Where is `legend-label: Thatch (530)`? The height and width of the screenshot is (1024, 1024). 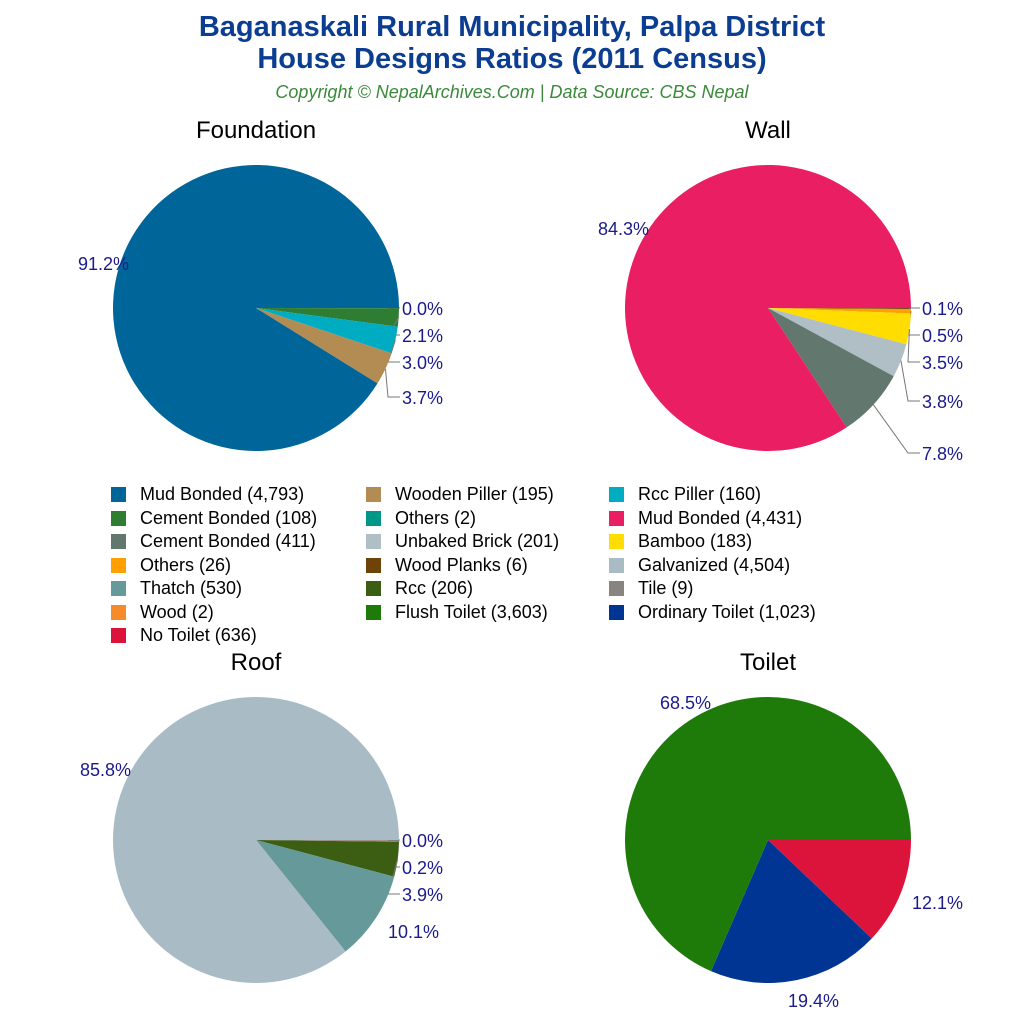 legend-label: Thatch (530) is located at coordinates (191, 588).